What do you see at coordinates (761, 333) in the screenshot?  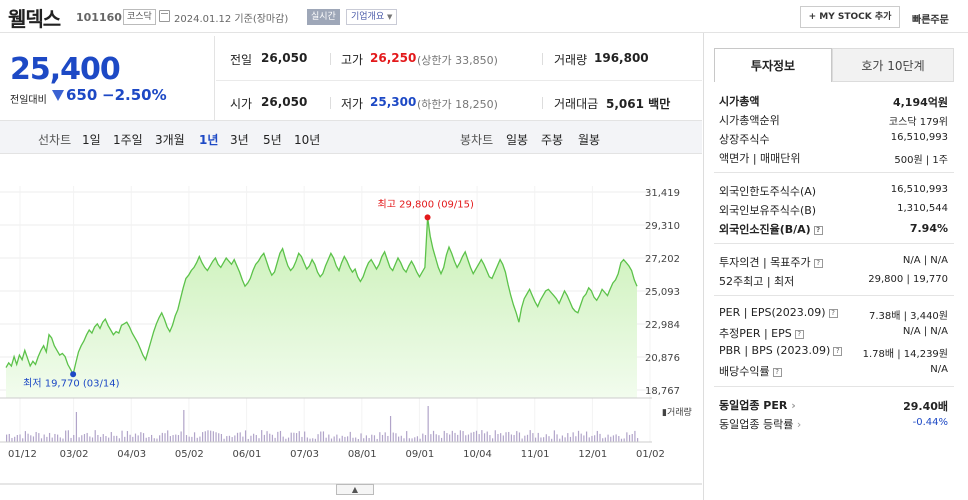 I see `panel-row-label: 추정PER | EPS?` at bounding box center [761, 333].